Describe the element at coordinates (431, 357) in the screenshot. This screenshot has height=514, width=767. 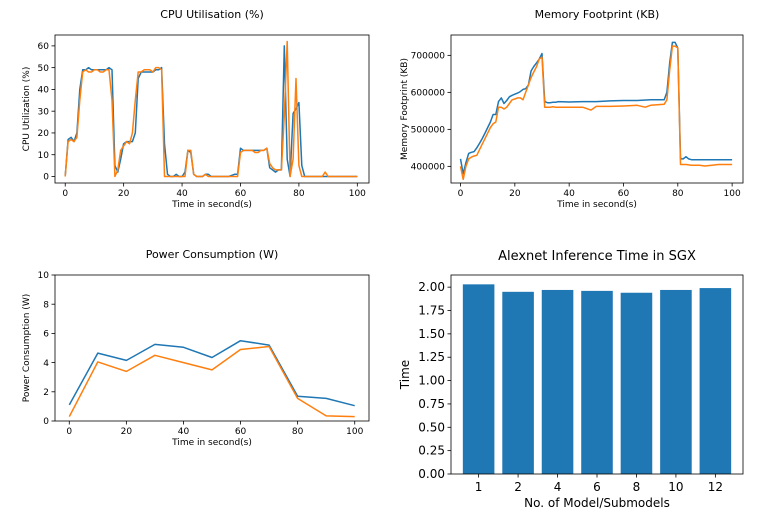
I see `y-tick-label: 1.25` at that location.